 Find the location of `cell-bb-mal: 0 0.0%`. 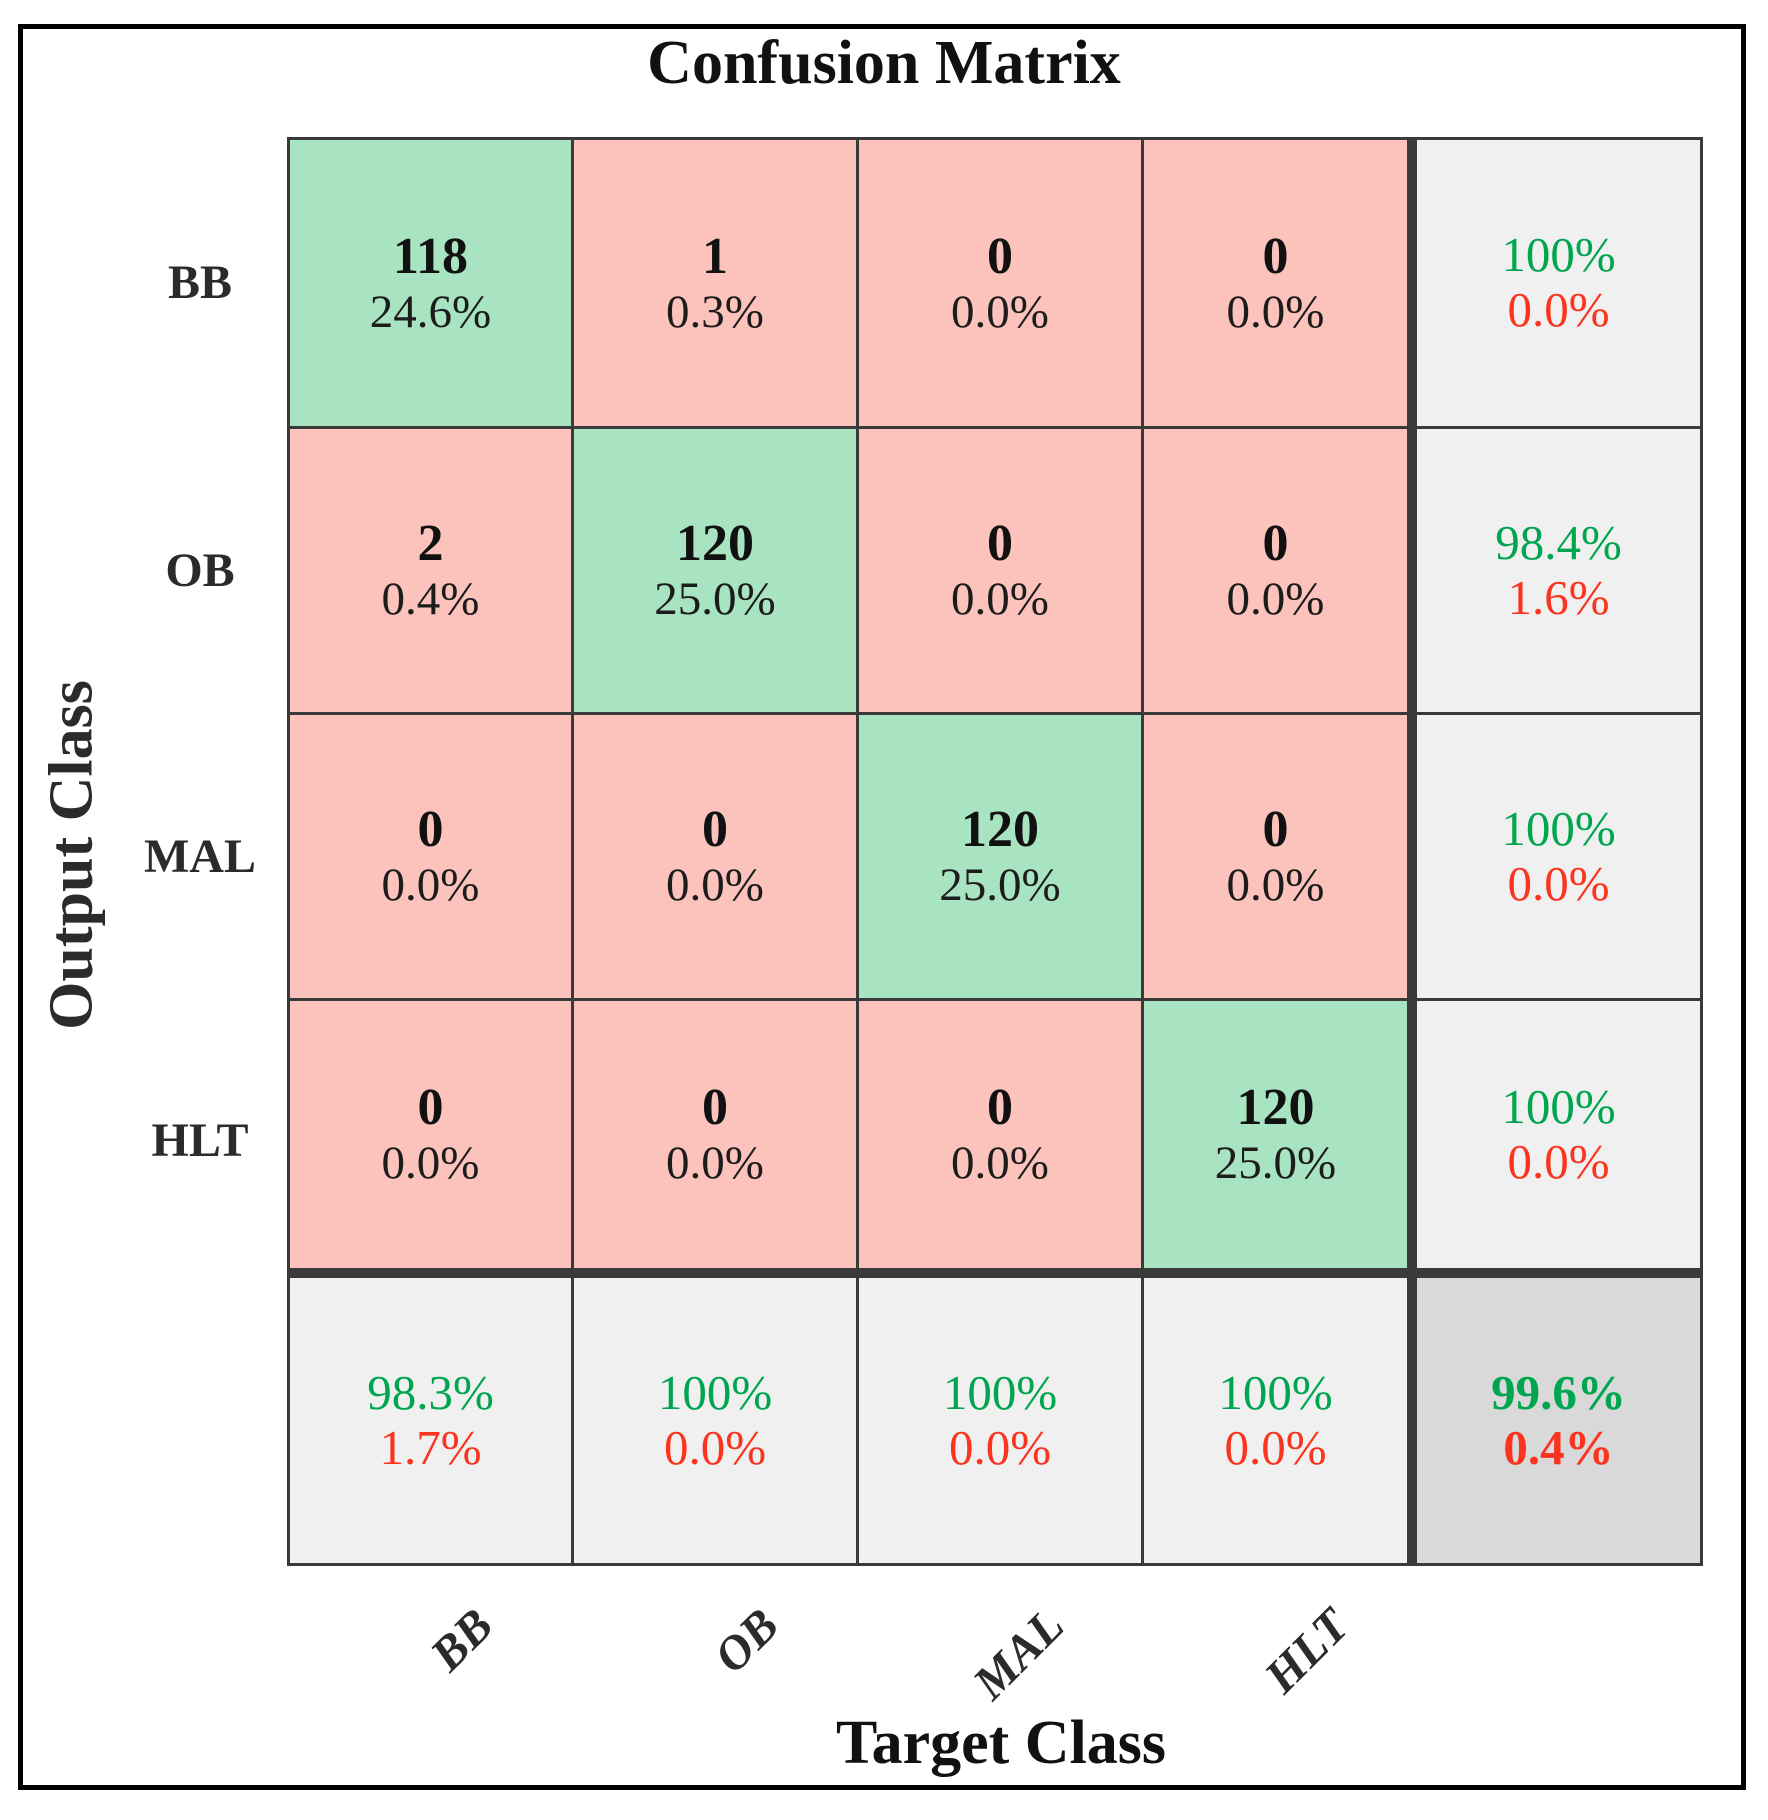

cell-bb-mal: 0 0.0% is located at coordinates (1001, 284).